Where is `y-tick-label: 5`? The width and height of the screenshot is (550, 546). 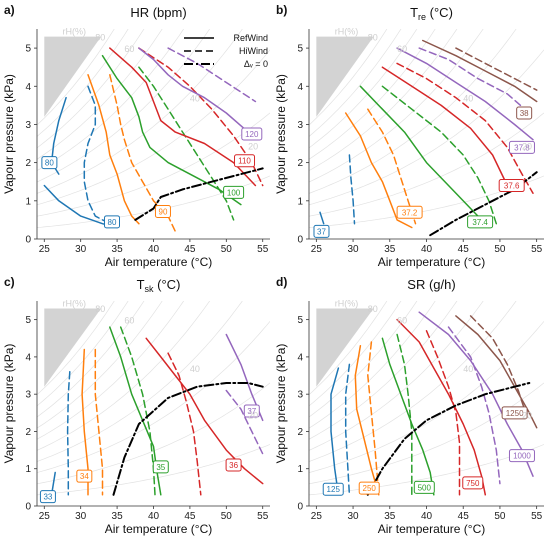 y-tick-label: 5 is located at coordinates (300, 49).